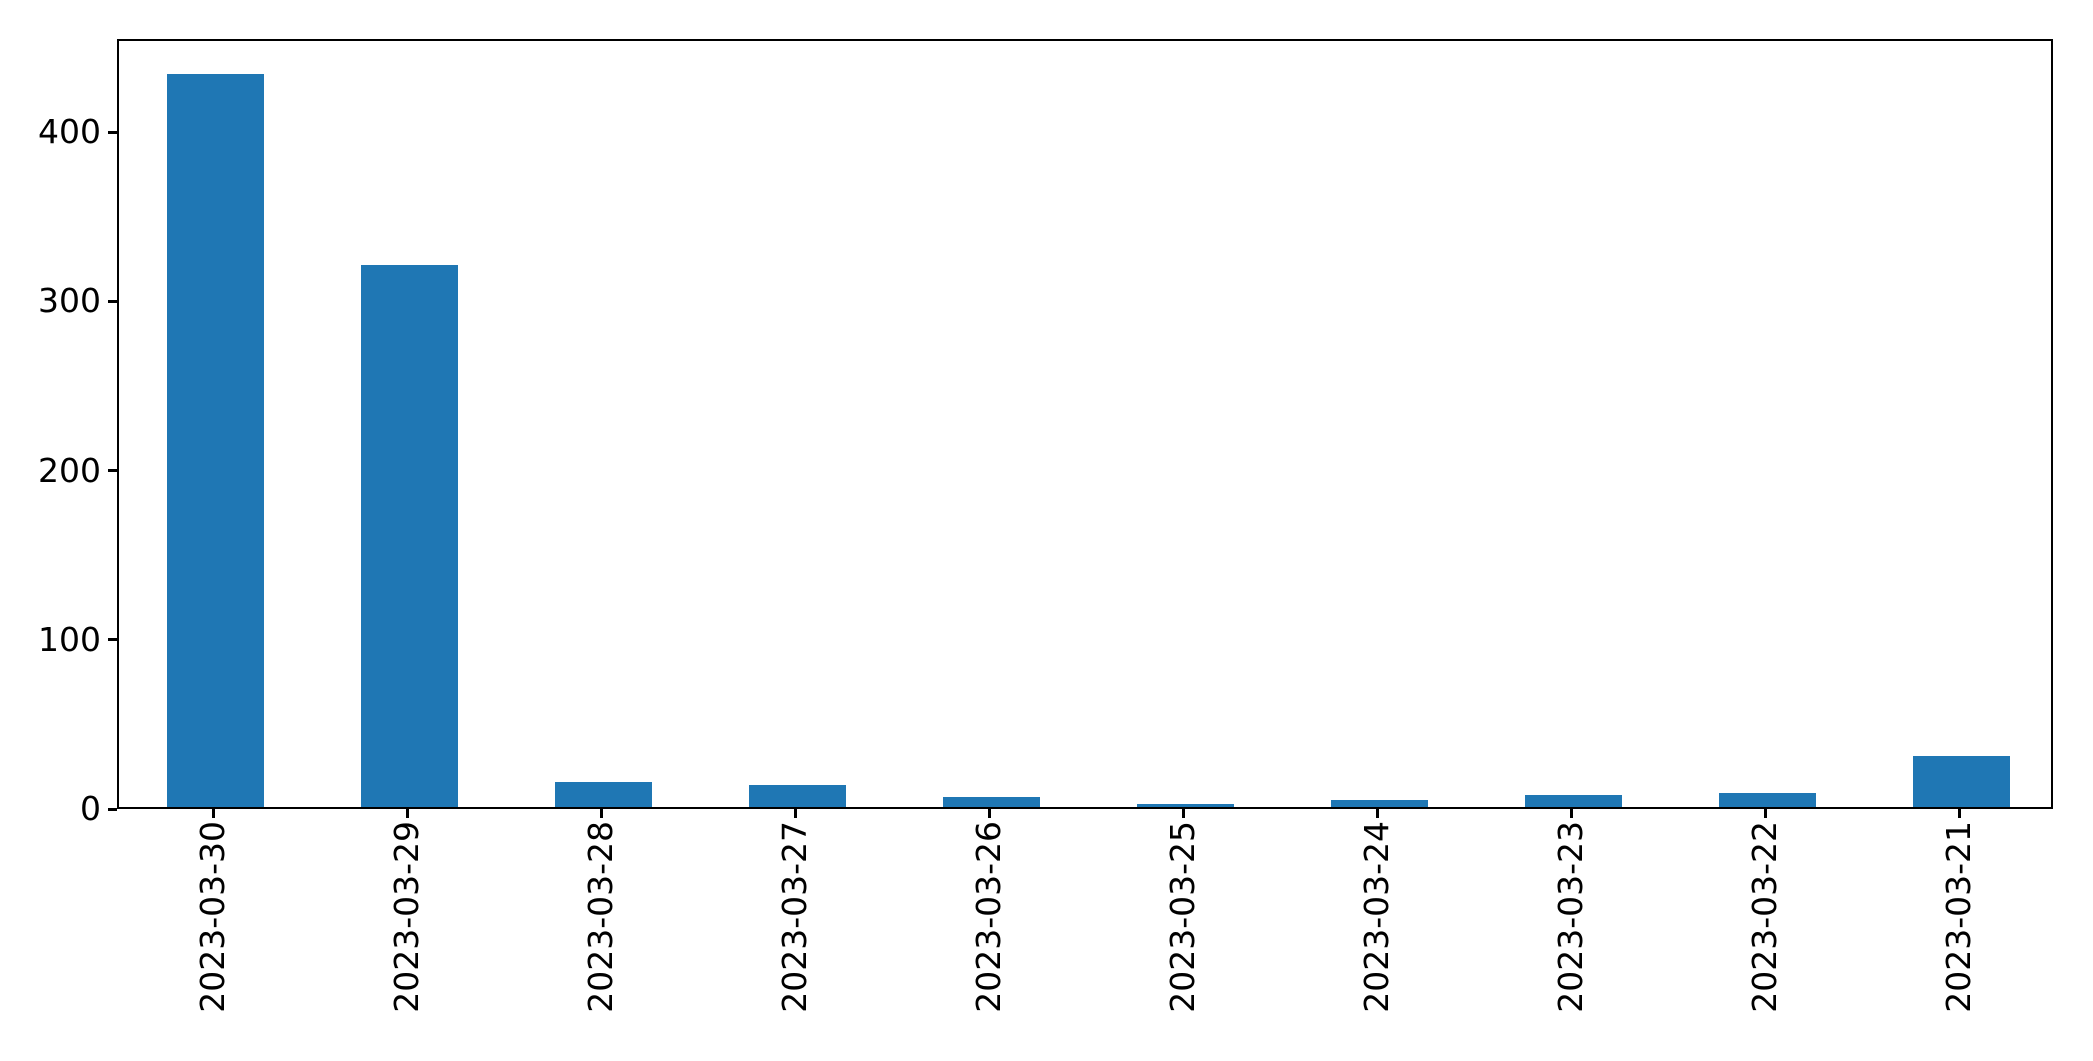 This screenshot has width=2093, height=1061. What do you see at coordinates (601, 917) in the screenshot?
I see `x-tick-label: 2023-03-28` at bounding box center [601, 917].